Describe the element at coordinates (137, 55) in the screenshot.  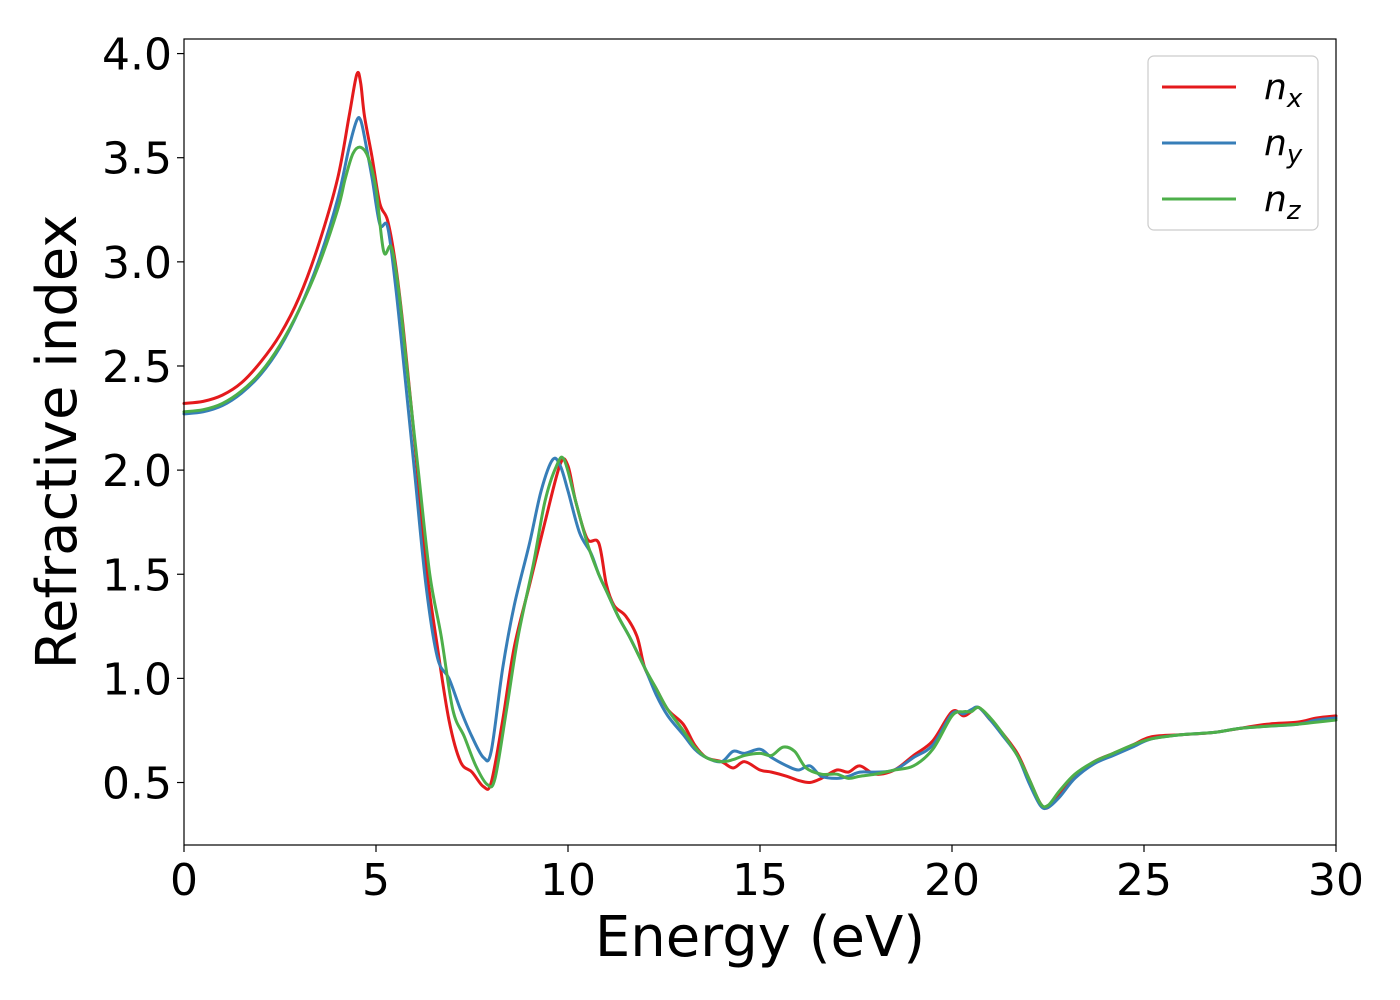
I see `y-tick-label: 4.0` at that location.